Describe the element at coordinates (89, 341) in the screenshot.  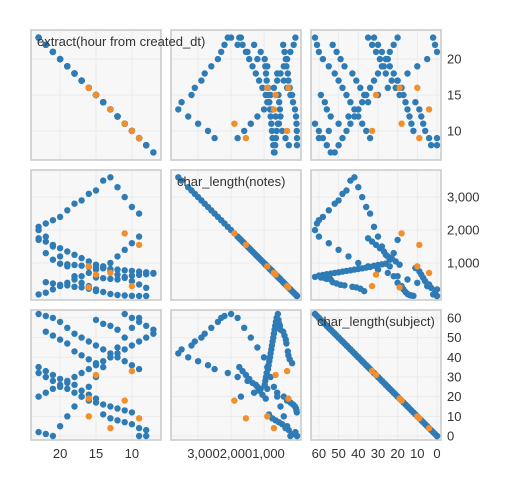
I see `data-point-23-r2-c0` at that location.